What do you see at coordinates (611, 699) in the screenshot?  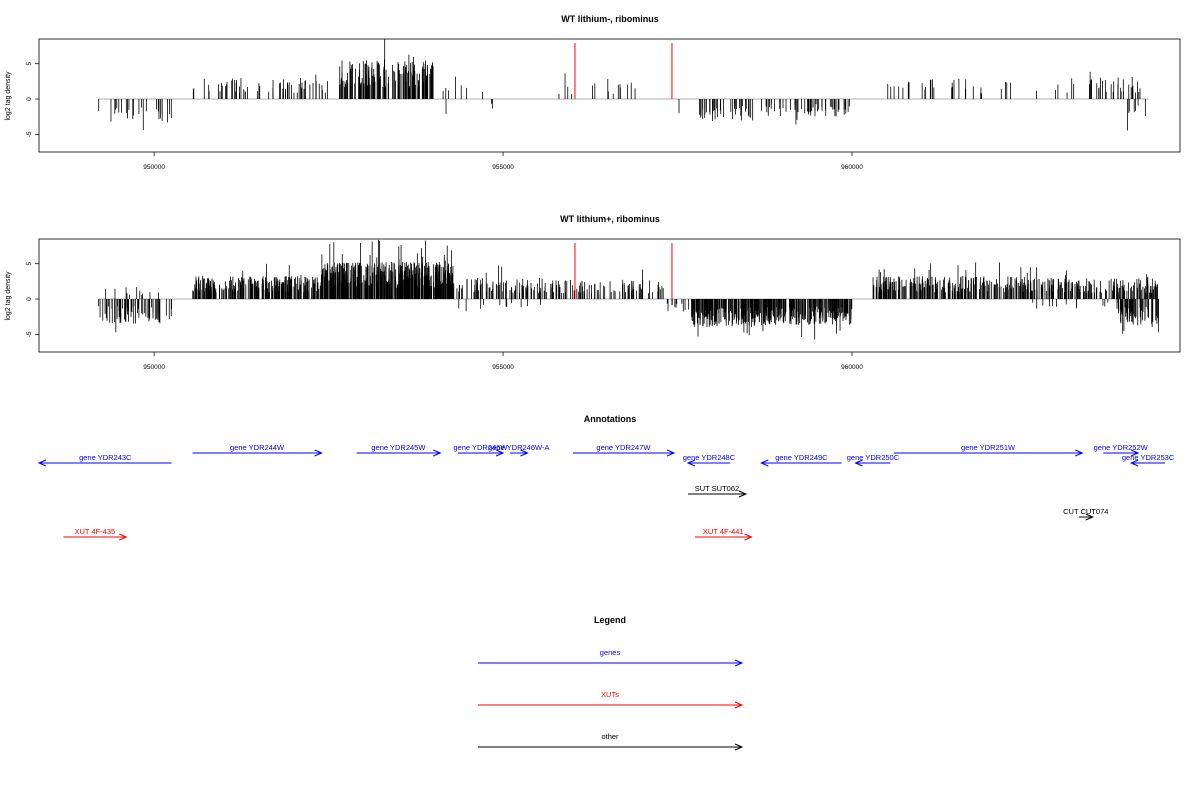 I see `legend-item: XUTs` at bounding box center [611, 699].